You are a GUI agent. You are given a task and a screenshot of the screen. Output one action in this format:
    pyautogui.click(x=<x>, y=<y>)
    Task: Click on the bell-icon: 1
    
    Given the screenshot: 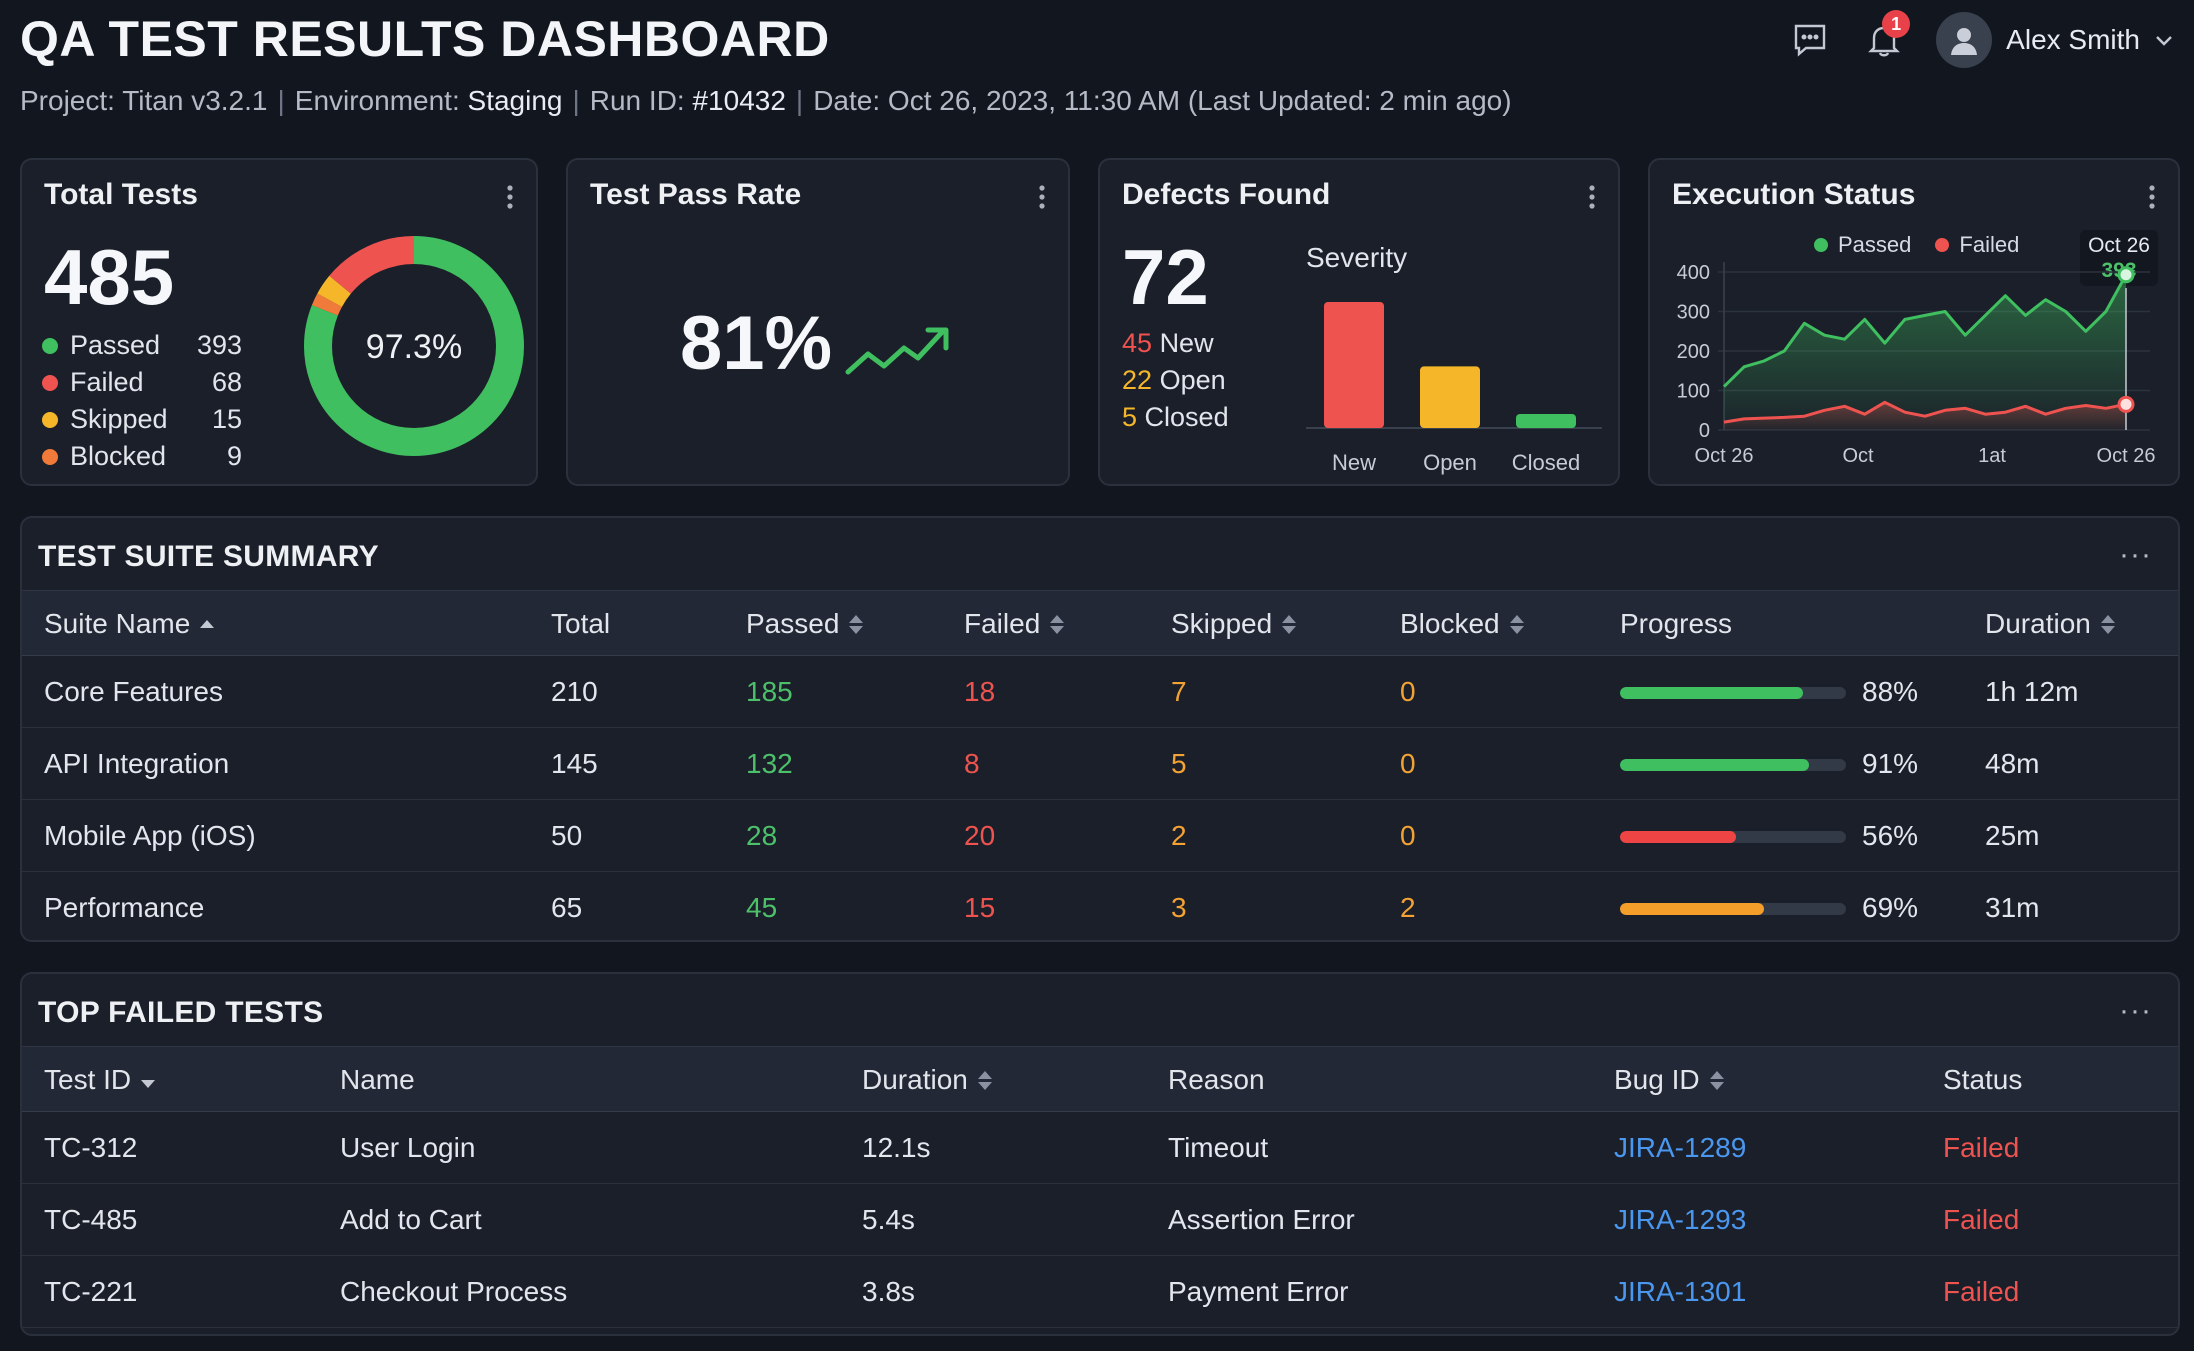 What is the action you would take?
    pyautogui.click(x=1886, y=36)
    